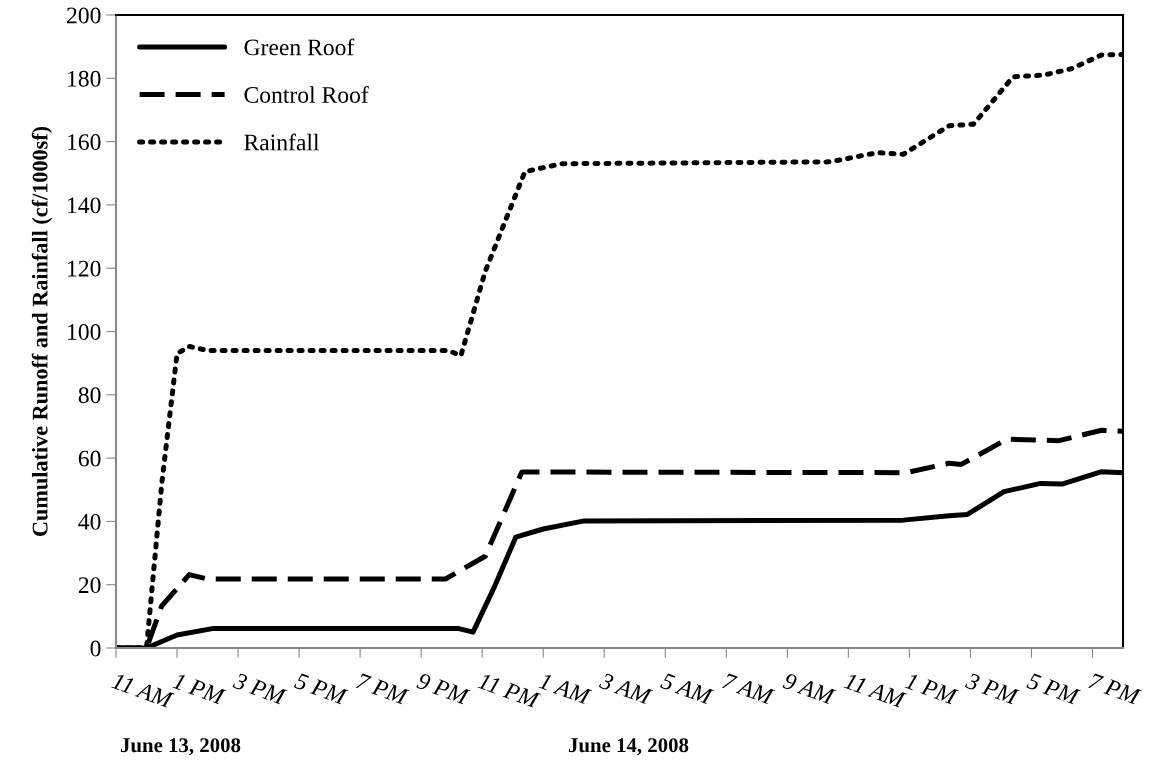 This screenshot has height=765, width=1159. What do you see at coordinates (180, 747) in the screenshot?
I see `text: June 13, 2008` at bounding box center [180, 747].